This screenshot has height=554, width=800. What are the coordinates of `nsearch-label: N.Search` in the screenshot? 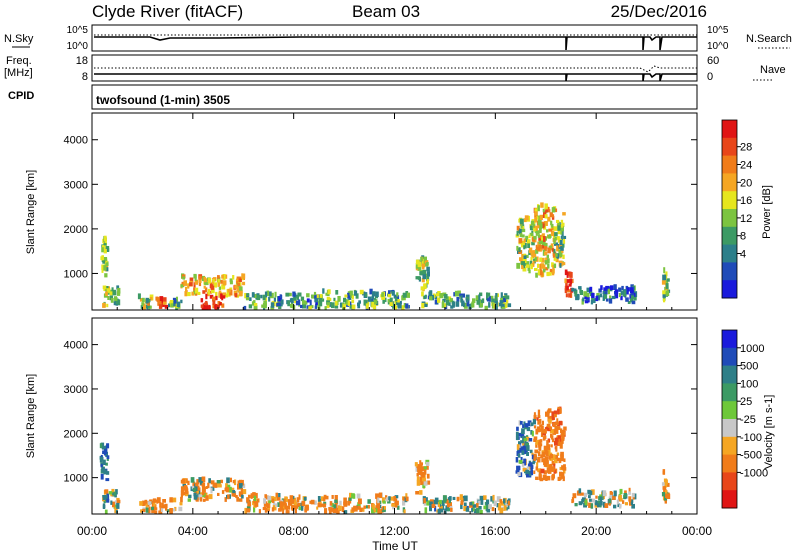 It's located at (769, 39).